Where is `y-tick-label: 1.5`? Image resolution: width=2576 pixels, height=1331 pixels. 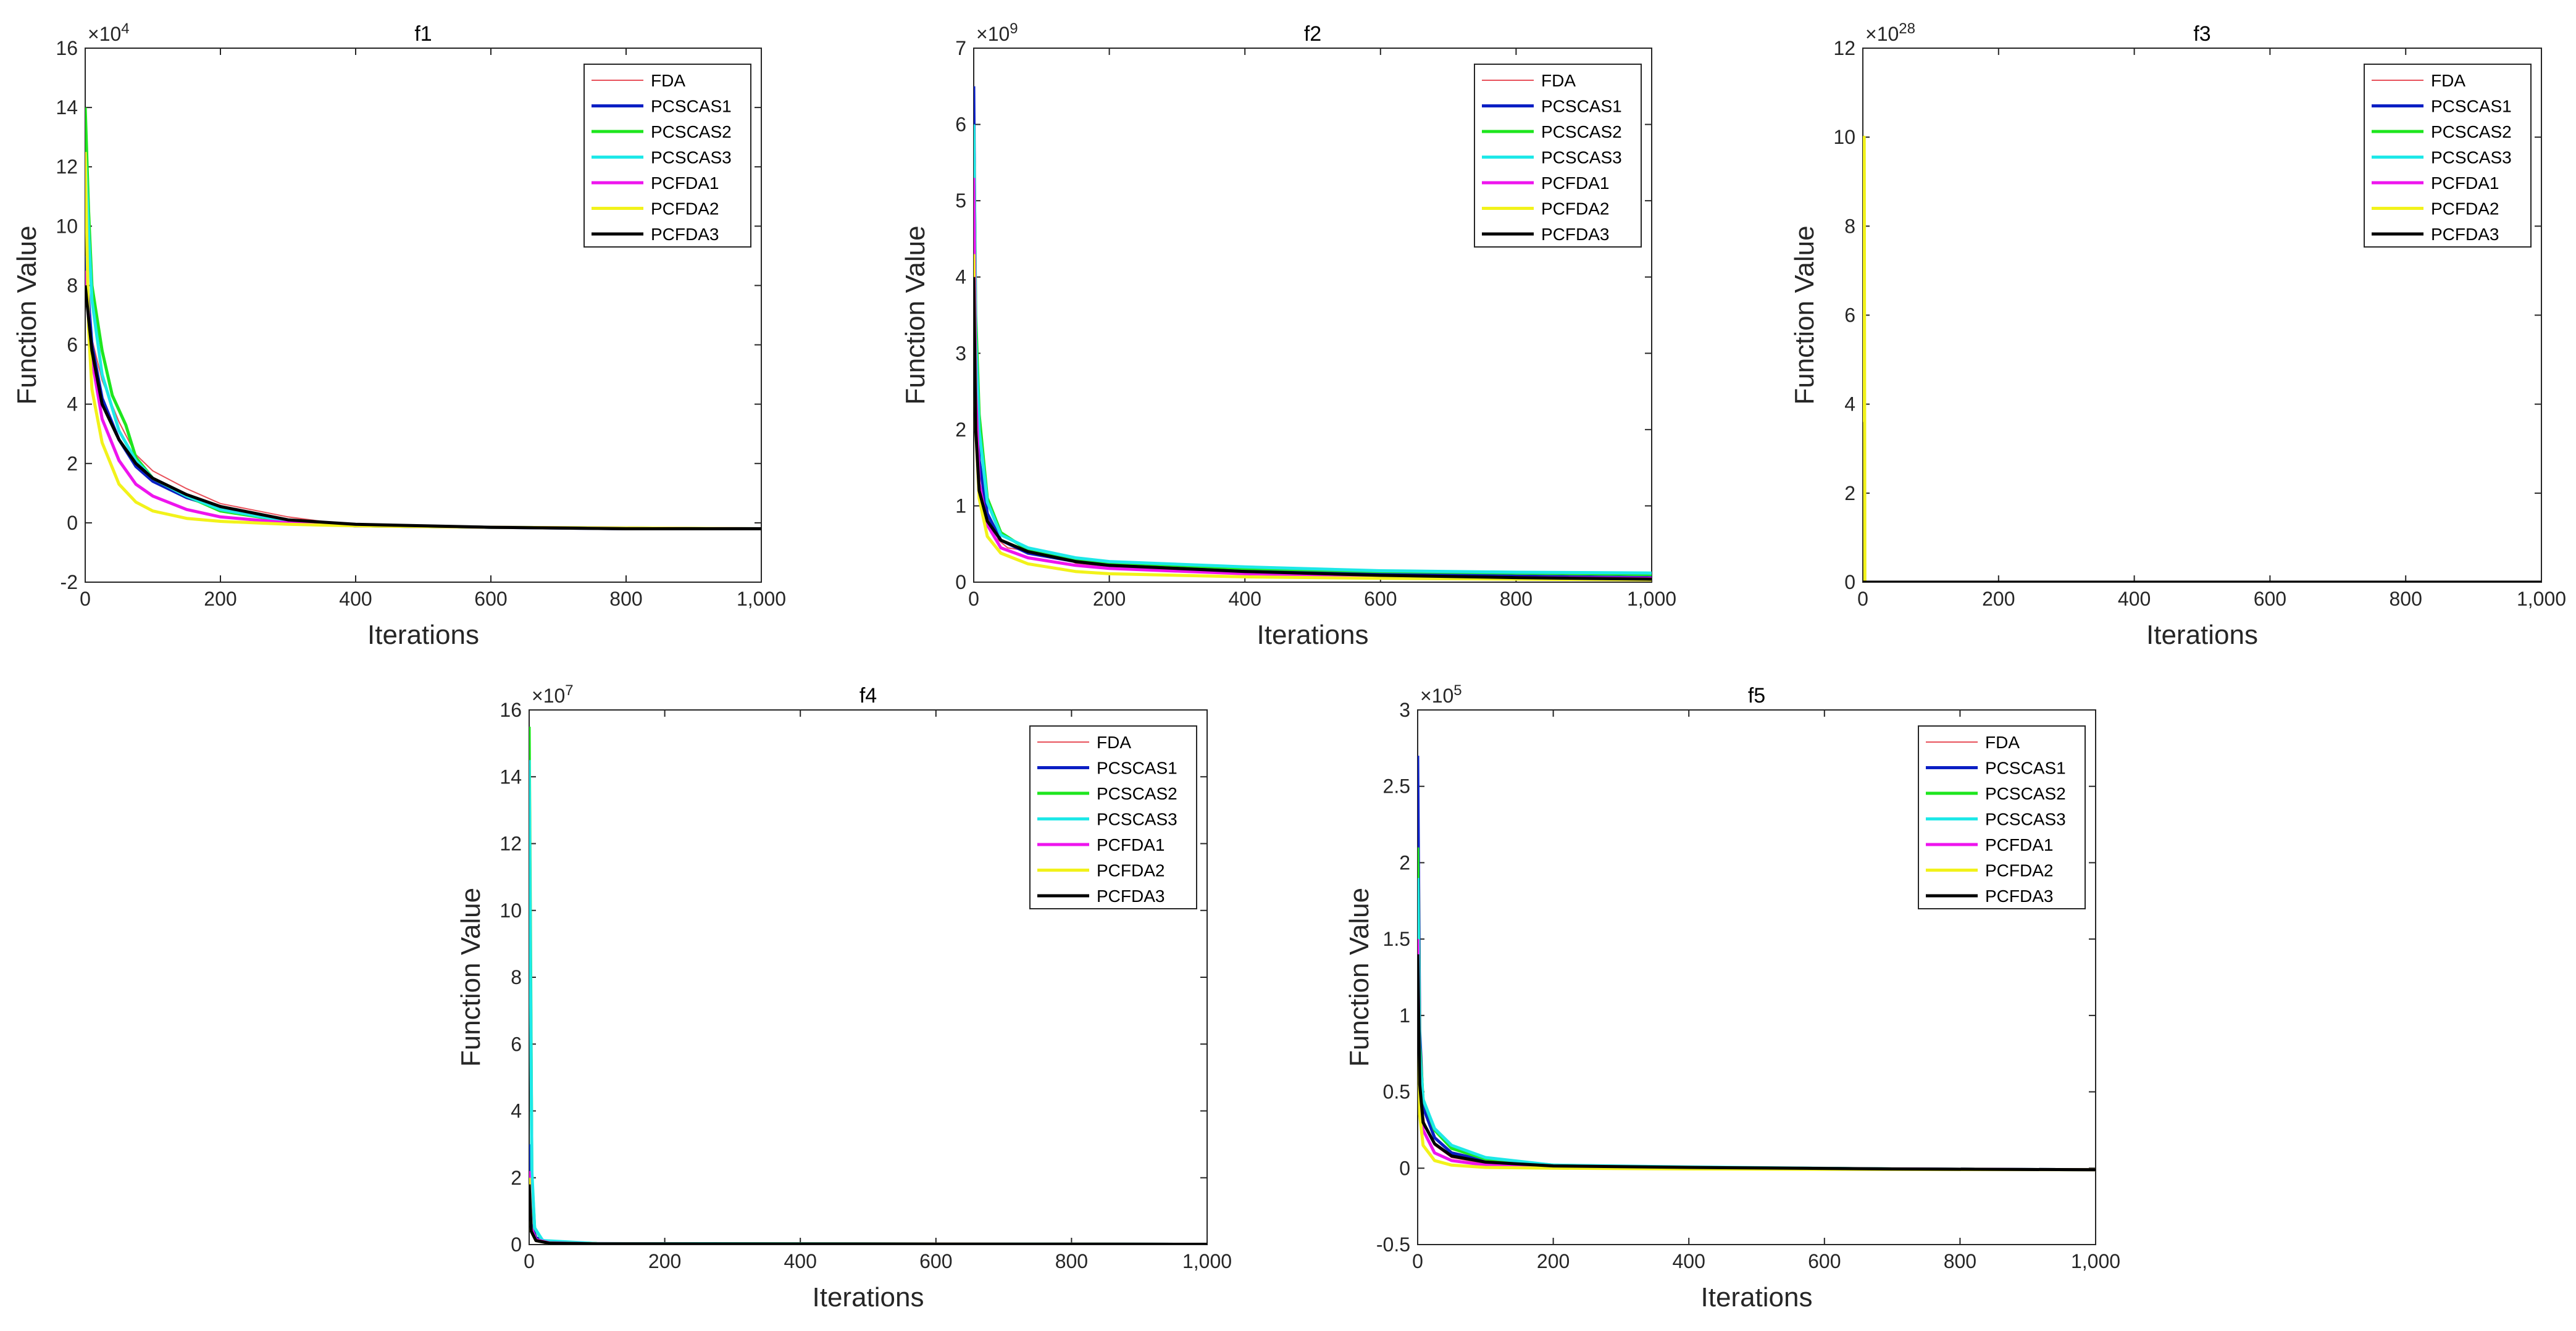 y-tick-label: 1.5 is located at coordinates (1396, 939).